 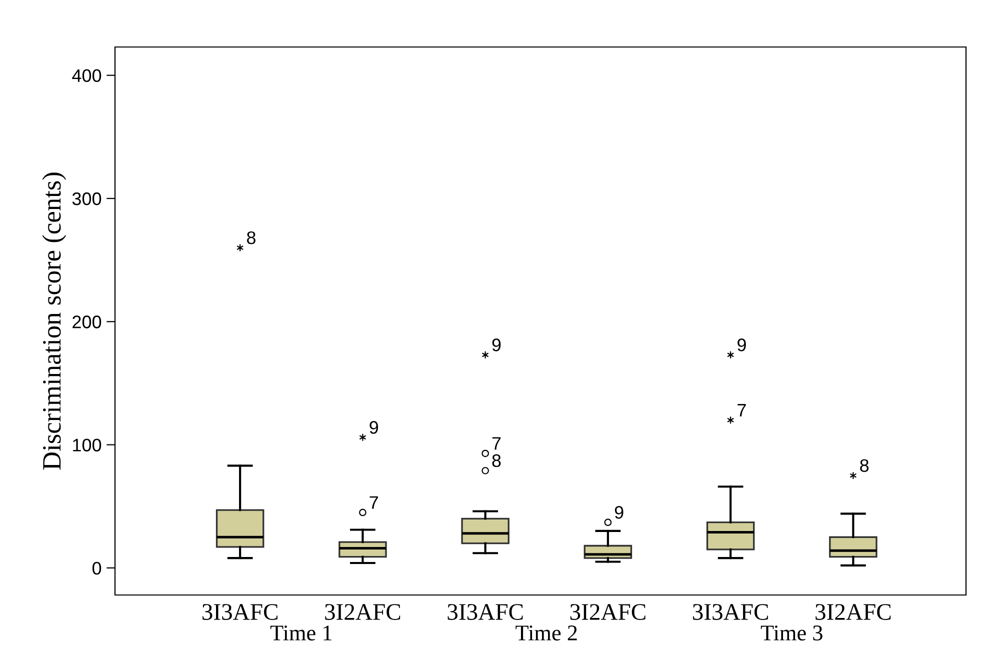 I want to click on y-tick-label: 100, so click(x=87, y=445).